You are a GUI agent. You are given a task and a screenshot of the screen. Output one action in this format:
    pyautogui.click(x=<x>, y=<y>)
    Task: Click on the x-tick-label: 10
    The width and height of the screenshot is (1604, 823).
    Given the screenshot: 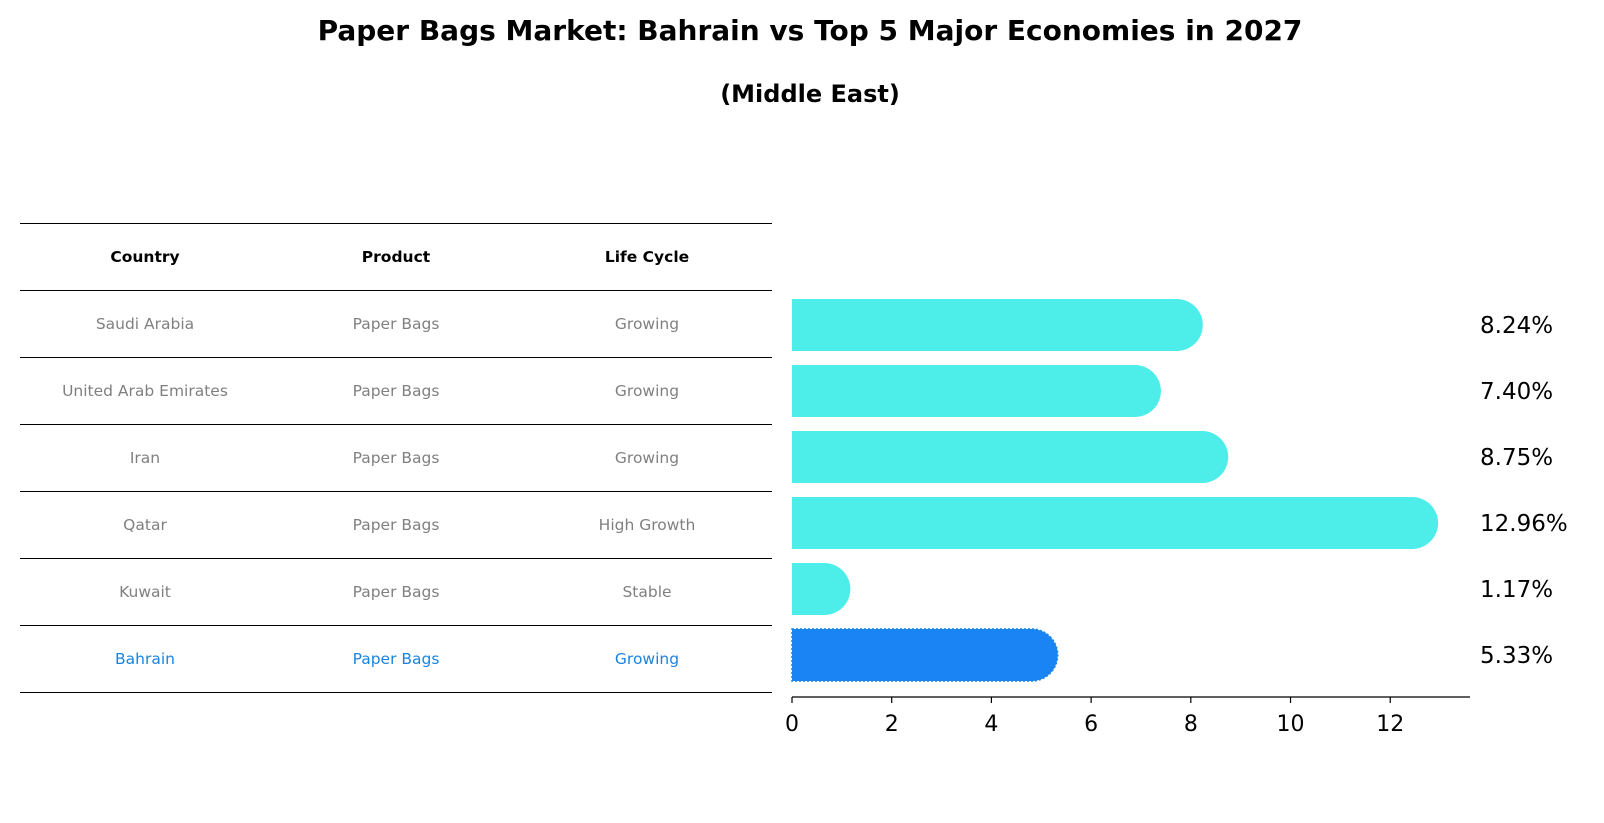 What is the action you would take?
    pyautogui.click(x=1291, y=724)
    